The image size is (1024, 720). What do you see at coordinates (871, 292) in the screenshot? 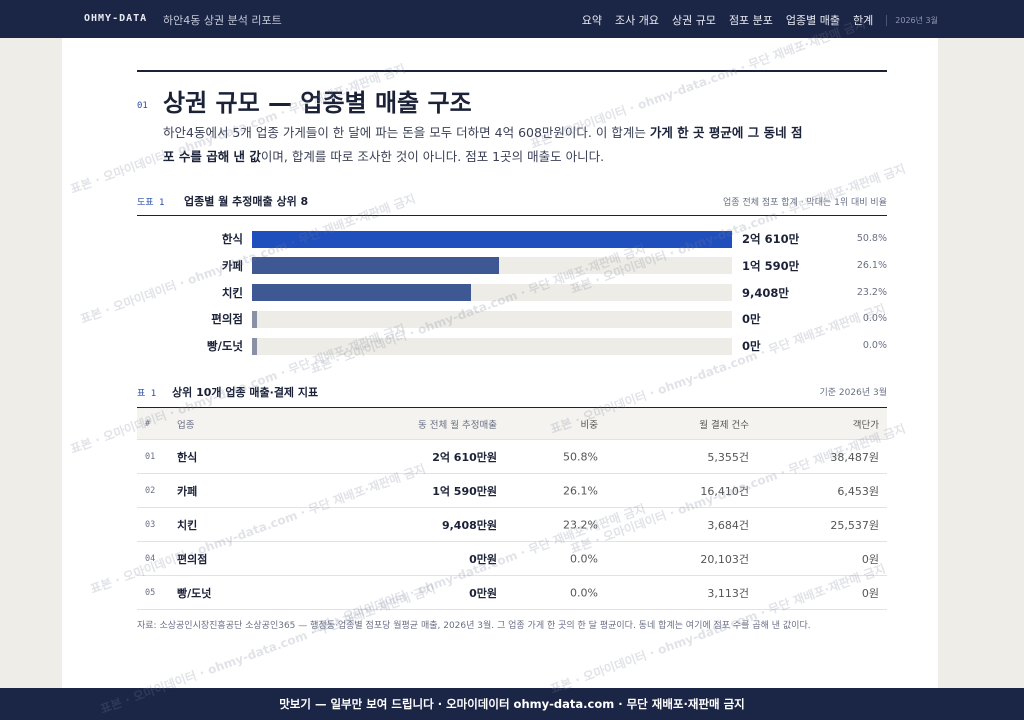
I see `share-label: 23.2%` at bounding box center [871, 292].